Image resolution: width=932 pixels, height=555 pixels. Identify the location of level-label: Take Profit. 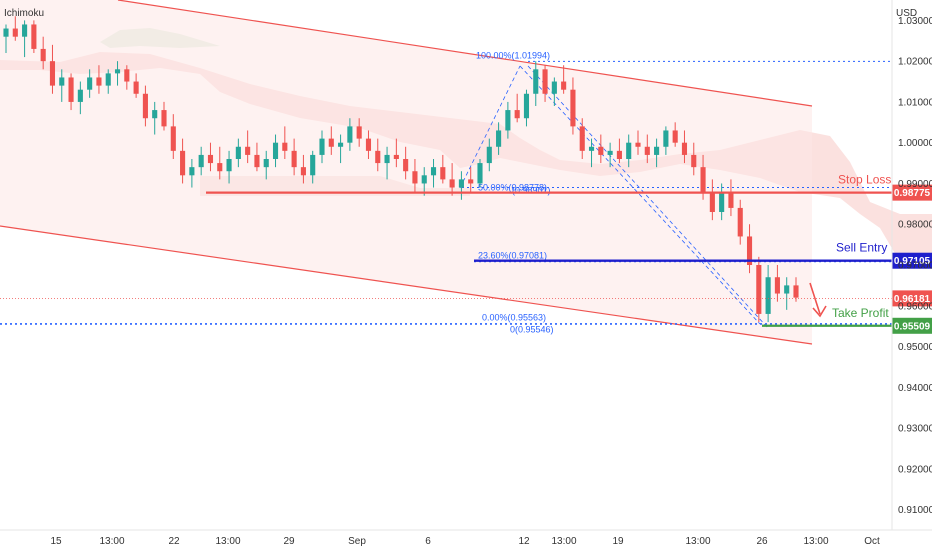
(860, 313).